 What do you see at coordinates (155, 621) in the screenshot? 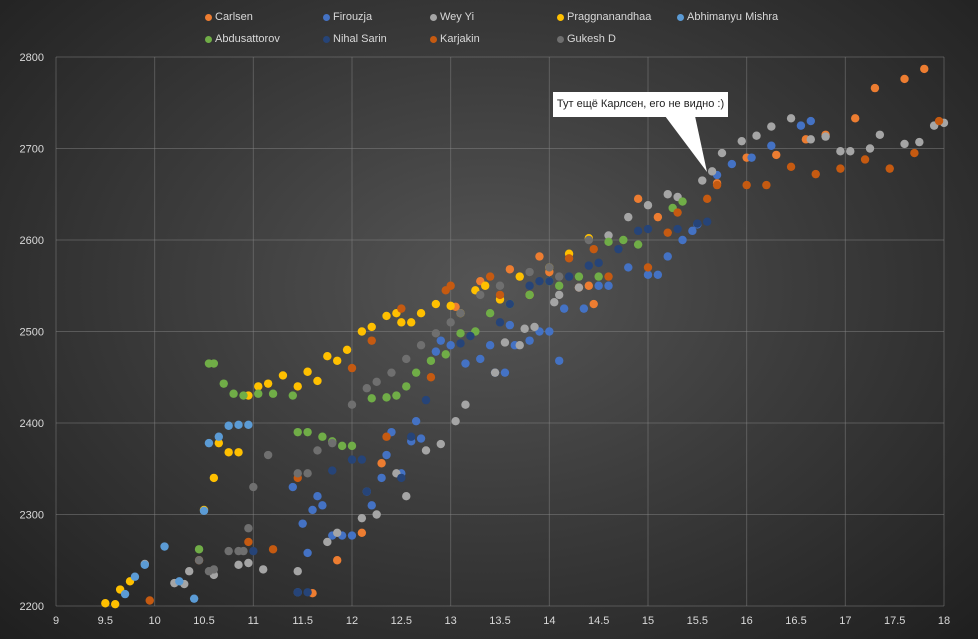
I see `x-tick-label: 10` at bounding box center [155, 621].